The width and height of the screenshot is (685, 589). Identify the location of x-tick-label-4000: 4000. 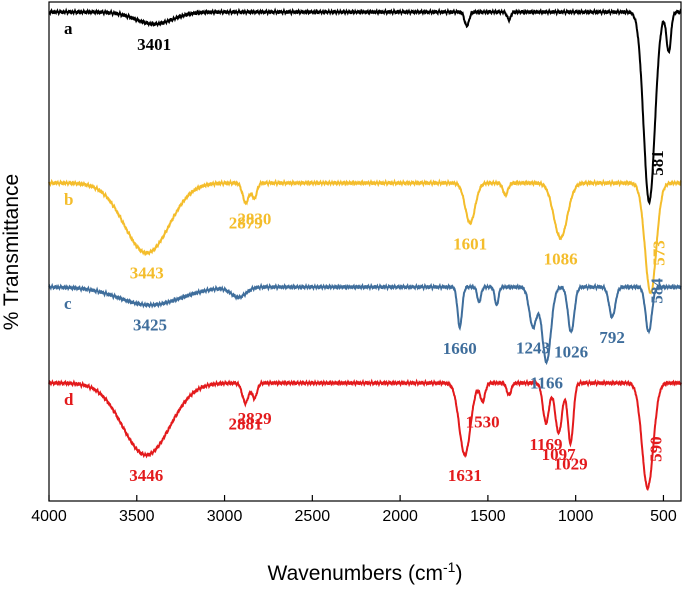
(49, 516).